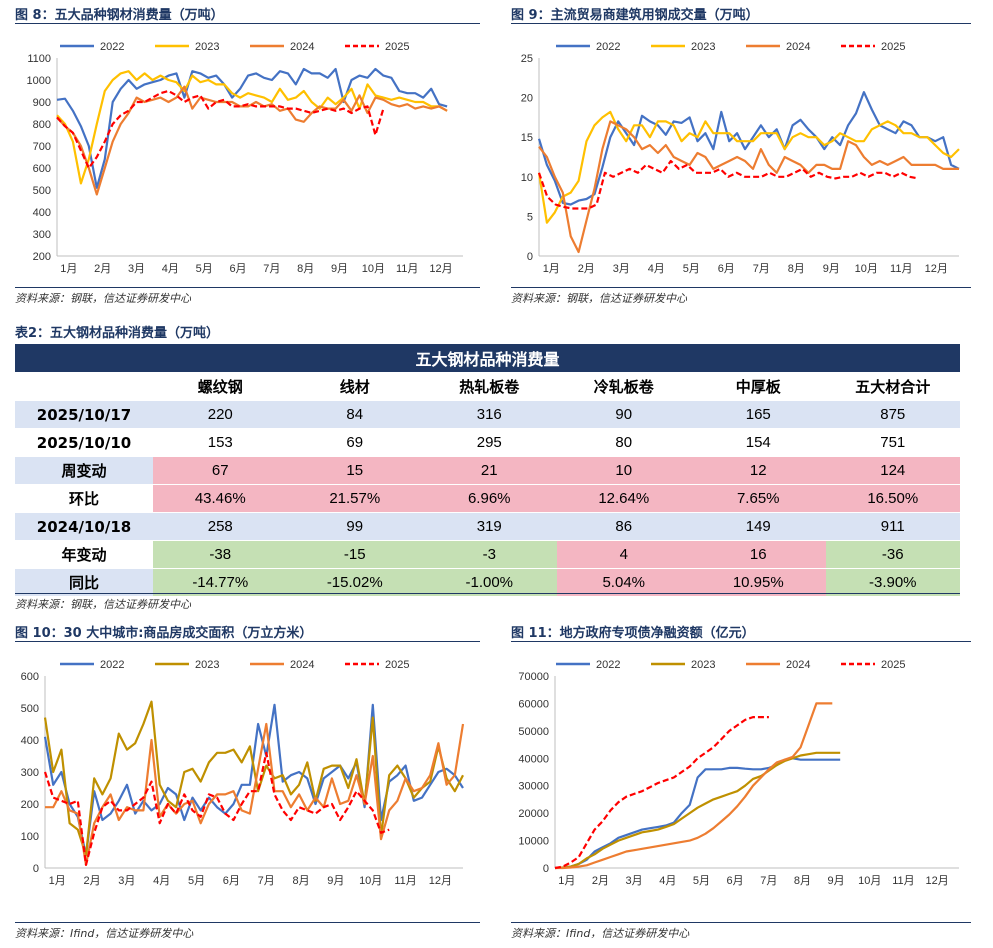 The width and height of the screenshot is (993, 948). Describe the element at coordinates (487, 358) in the screenshot. I see `table2-banner: 五大钢材品种消费量` at that location.